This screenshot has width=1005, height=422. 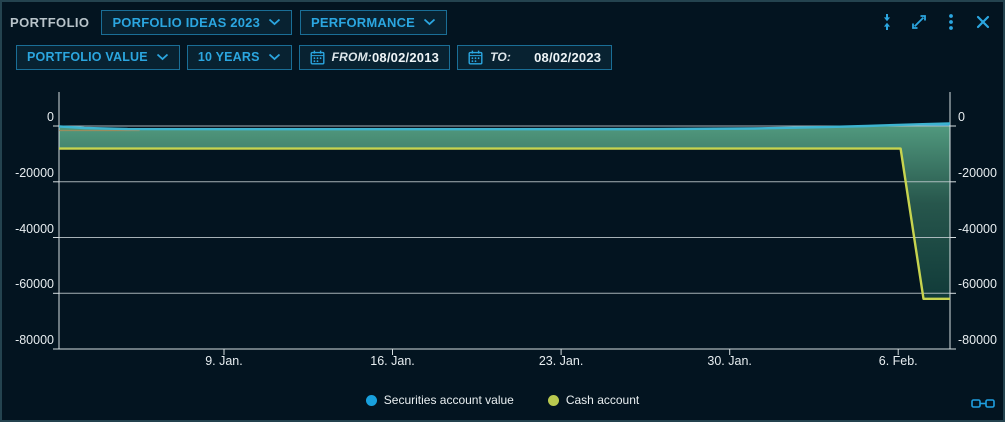 What do you see at coordinates (919, 22) in the screenshot?
I see `expand-icon` at bounding box center [919, 22].